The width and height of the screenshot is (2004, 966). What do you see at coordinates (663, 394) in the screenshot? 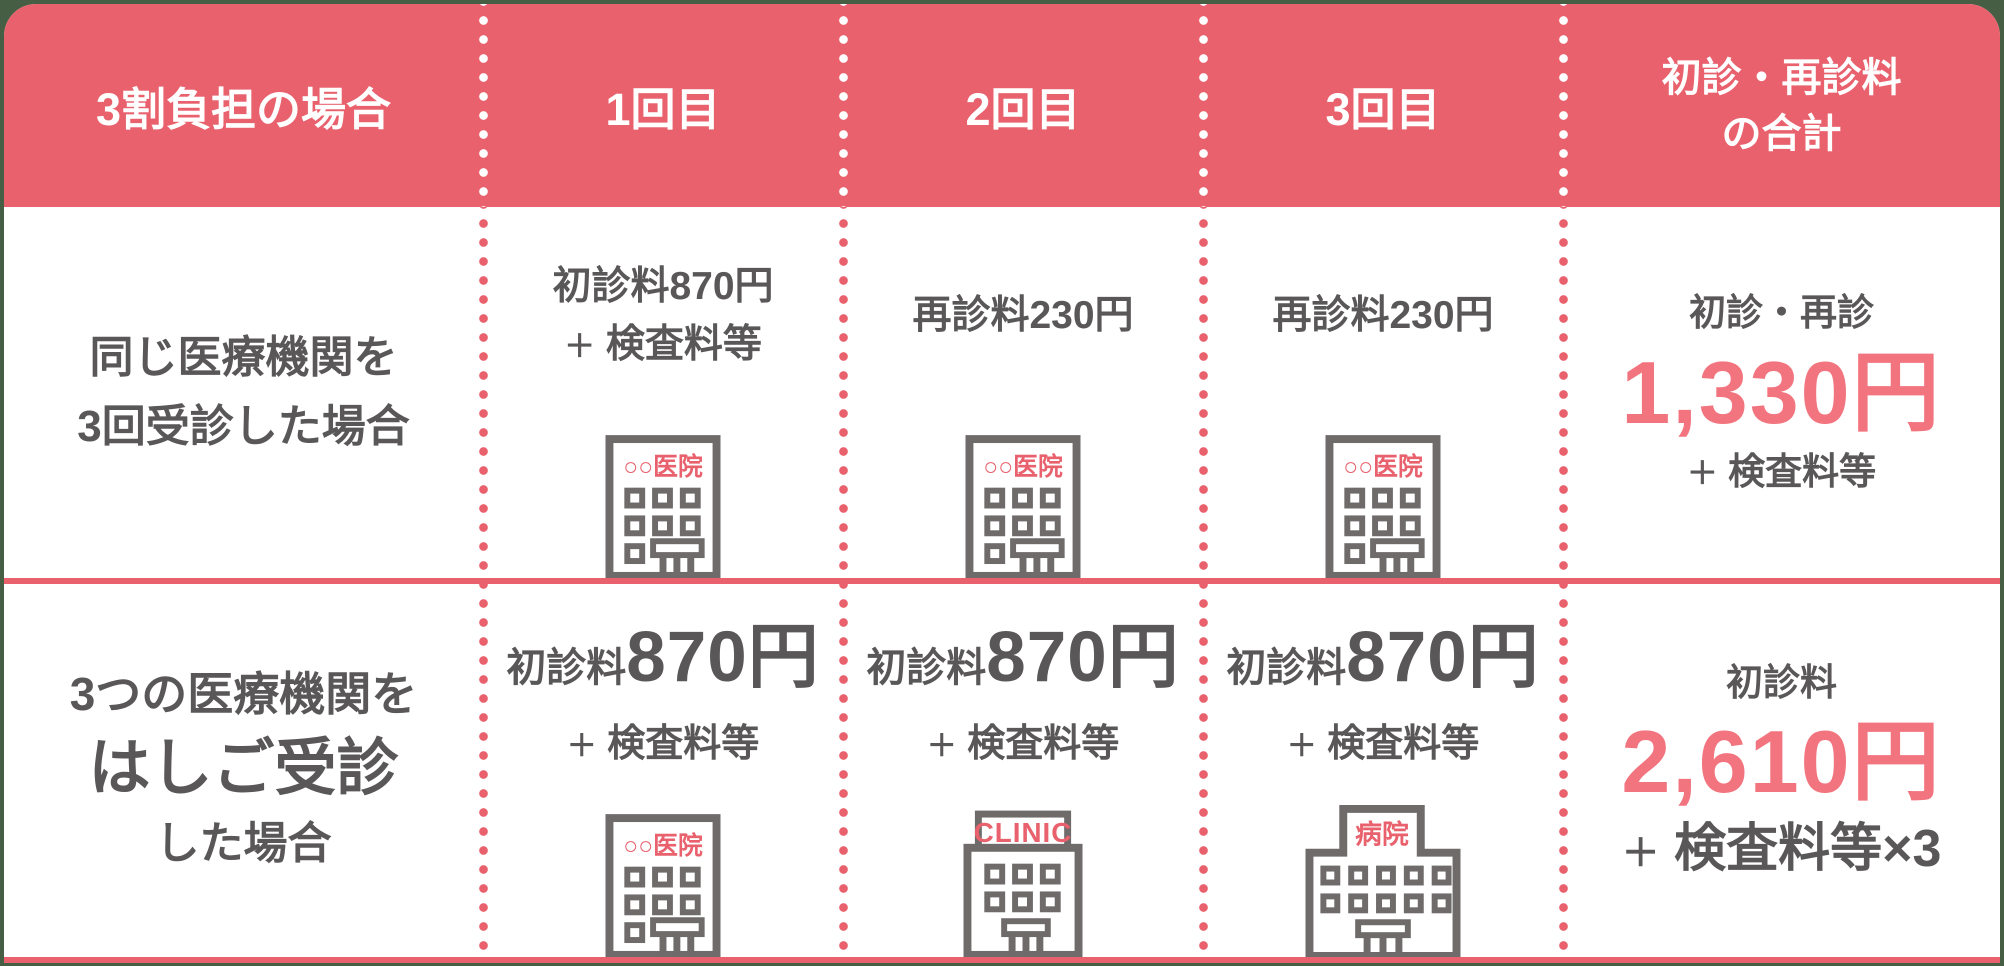
I see `row1-visit1-cell: 初診料870円 ＋ 検査料等 ○○医院` at bounding box center [663, 394].